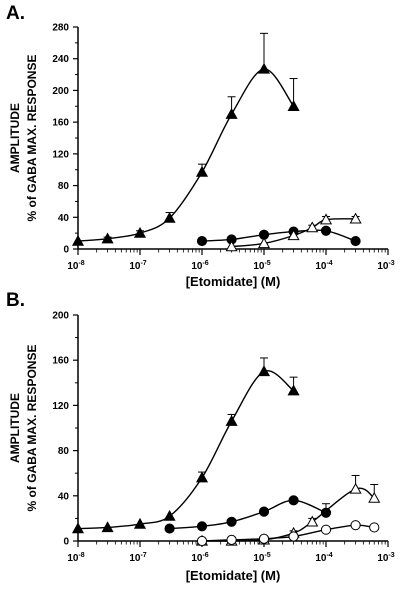  What do you see at coordinates (60, 28) in the screenshot?
I see `y-tick-label: 280` at bounding box center [60, 28].